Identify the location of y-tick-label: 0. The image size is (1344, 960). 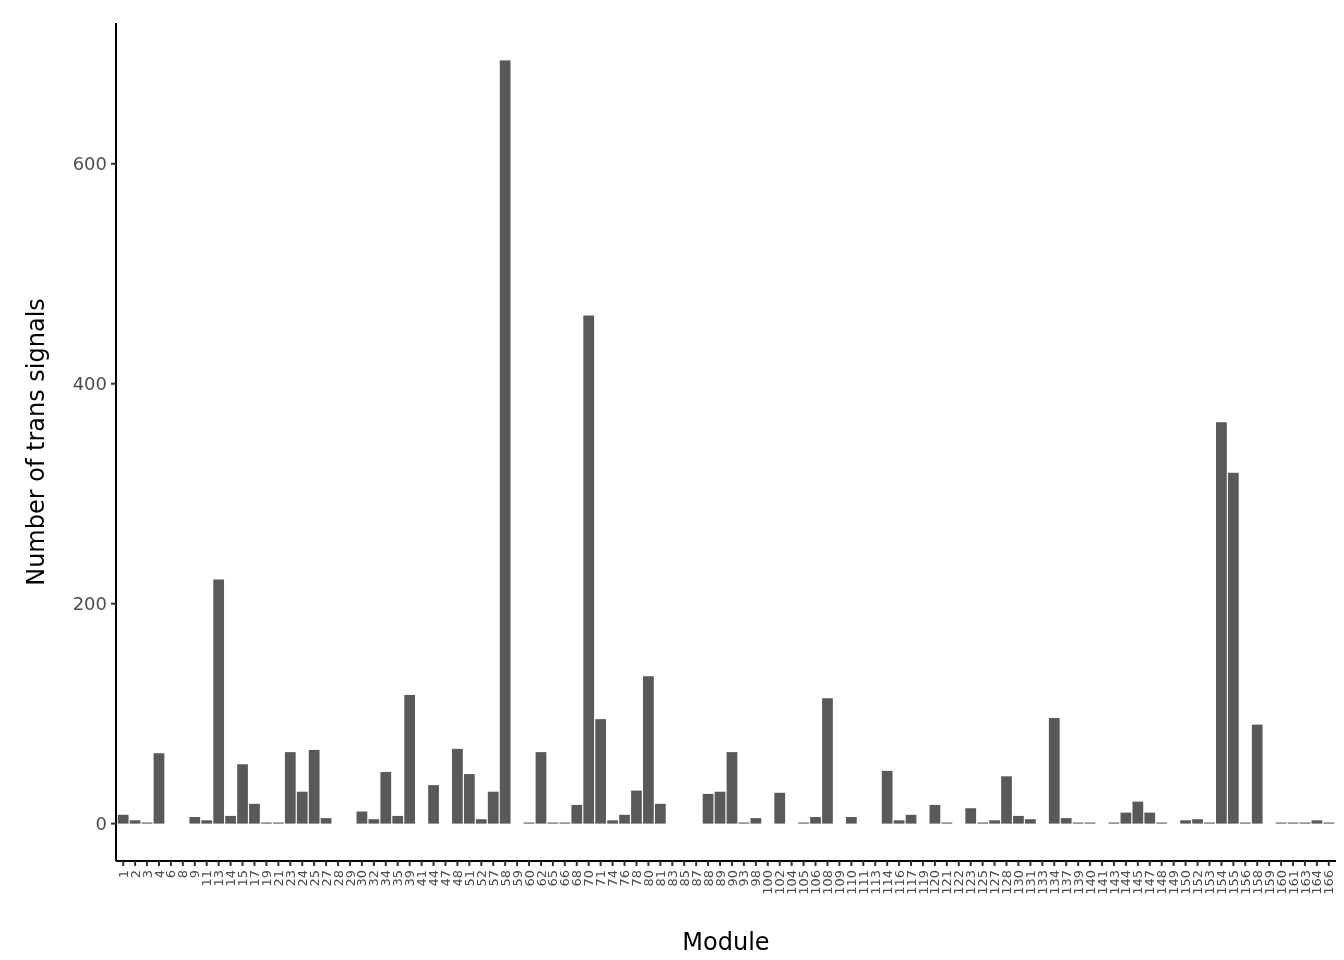
(101, 823).